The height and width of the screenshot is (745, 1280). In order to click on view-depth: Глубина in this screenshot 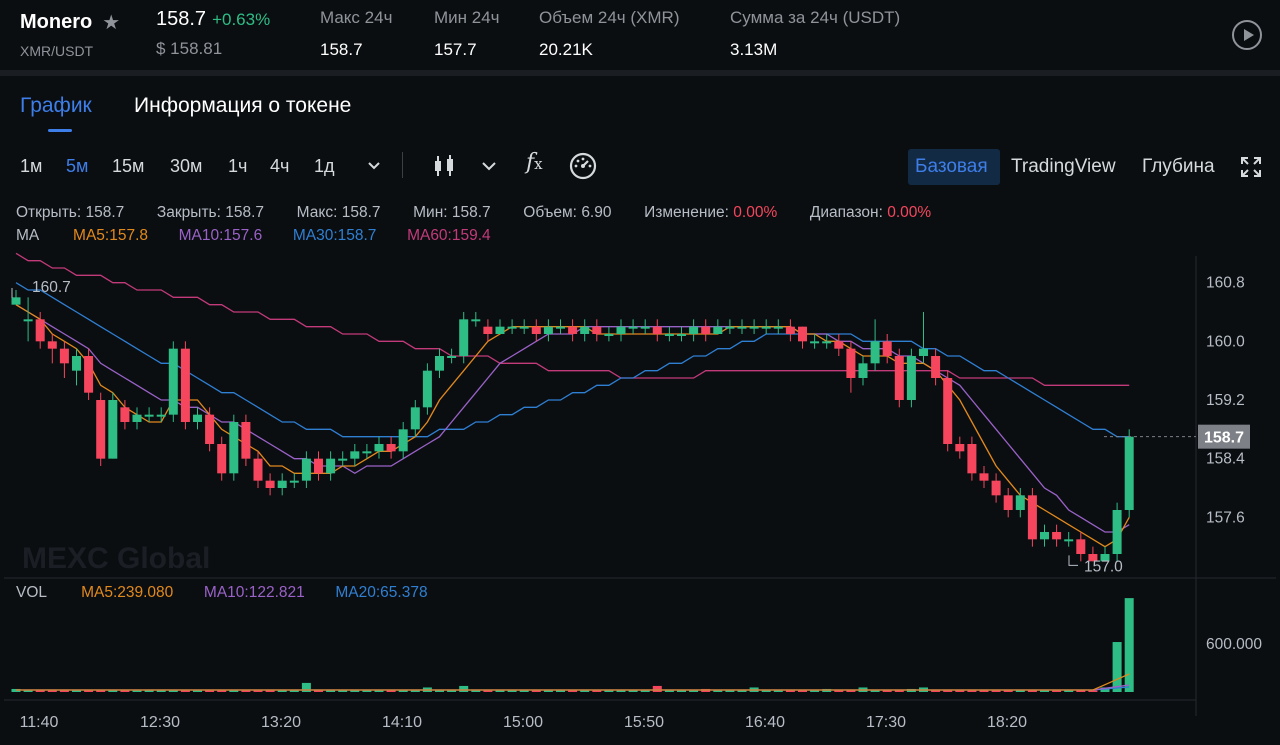, I will do `click(1178, 166)`.